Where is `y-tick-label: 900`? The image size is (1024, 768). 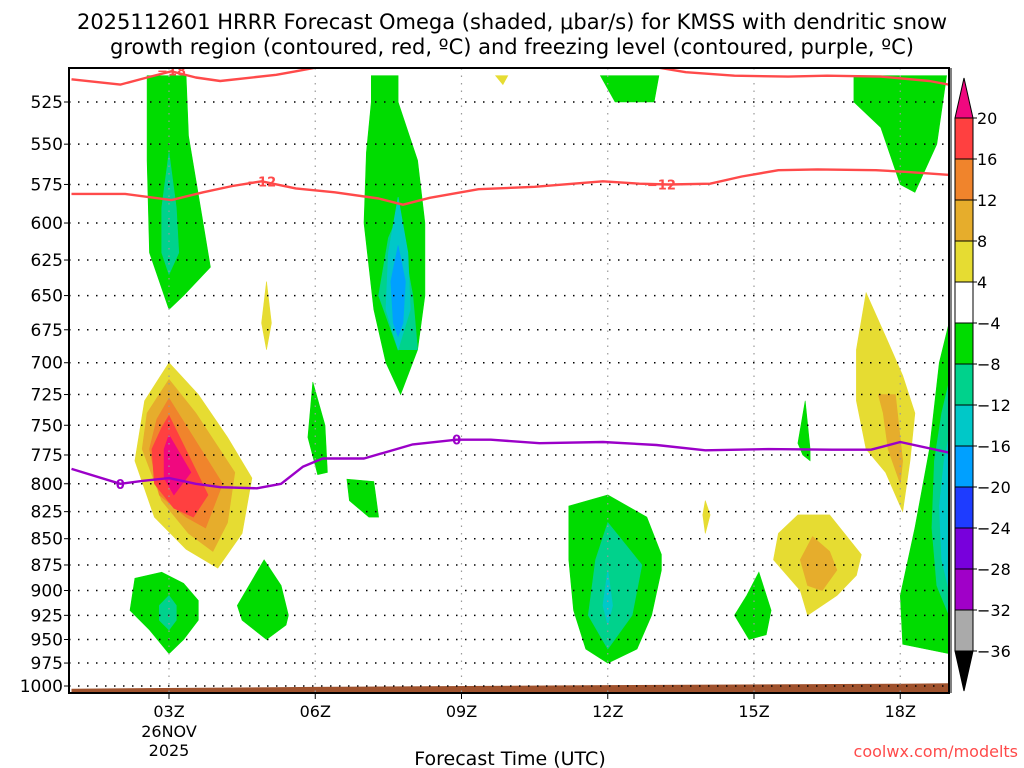
y-tick-label: 900 is located at coordinates (47, 592).